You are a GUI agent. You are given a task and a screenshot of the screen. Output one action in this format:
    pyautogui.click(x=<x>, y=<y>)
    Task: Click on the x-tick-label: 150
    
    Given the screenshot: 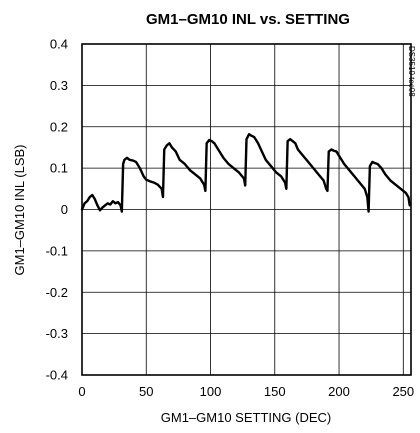 What is the action you would take?
    pyautogui.click(x=275, y=391)
    